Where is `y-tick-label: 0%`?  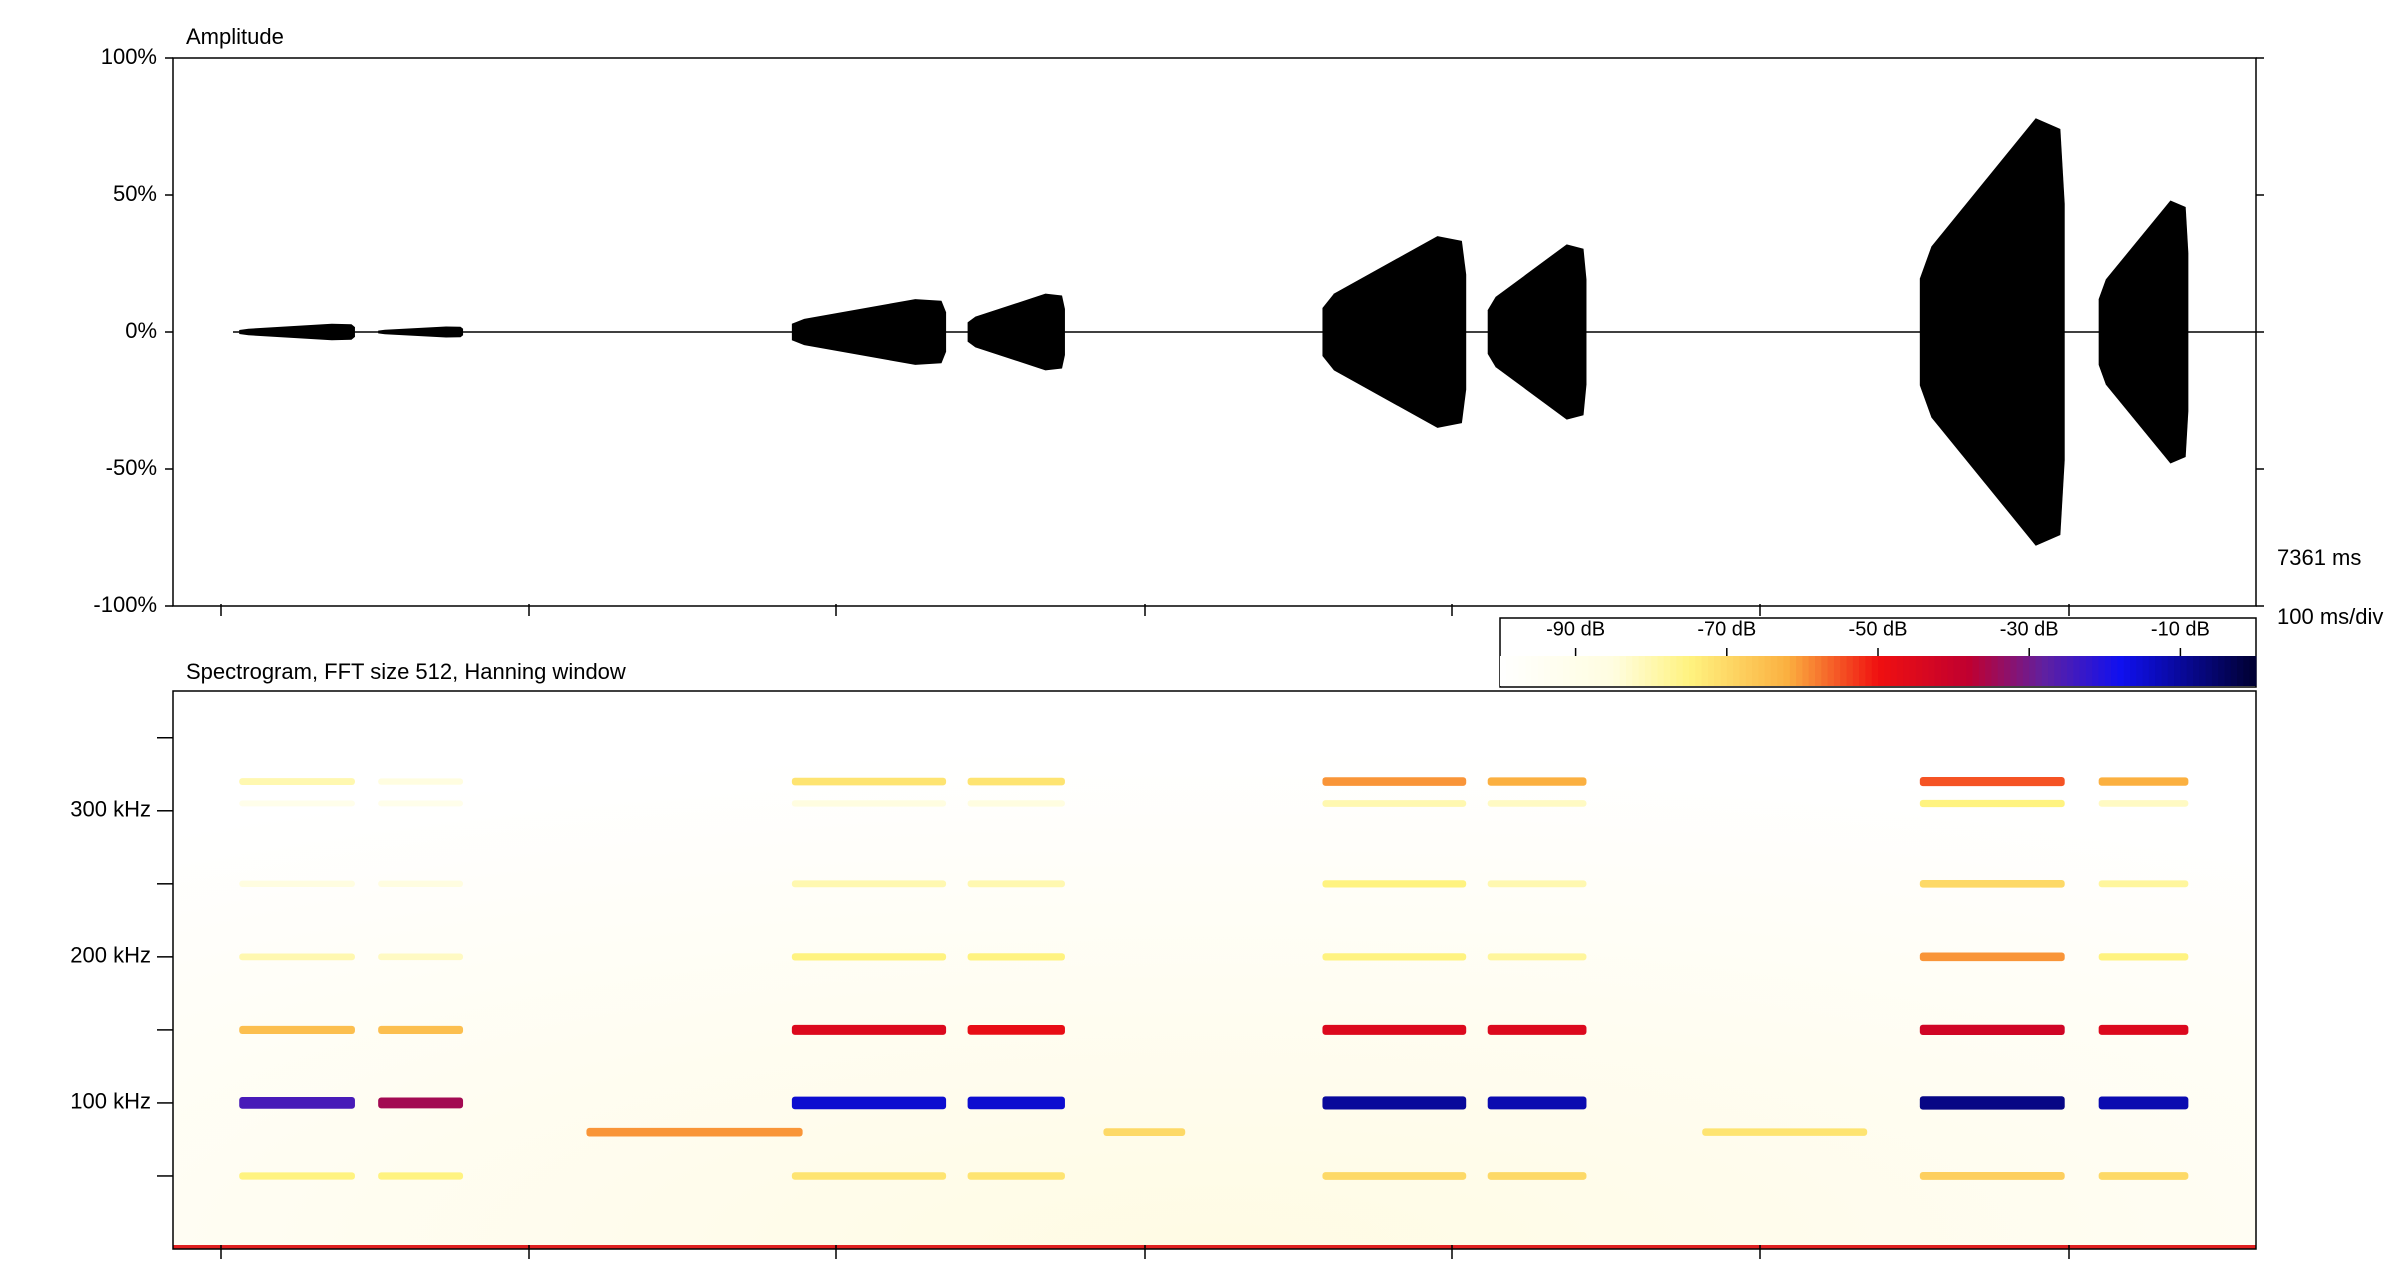
y-tick-label: 0% is located at coordinates (141, 330).